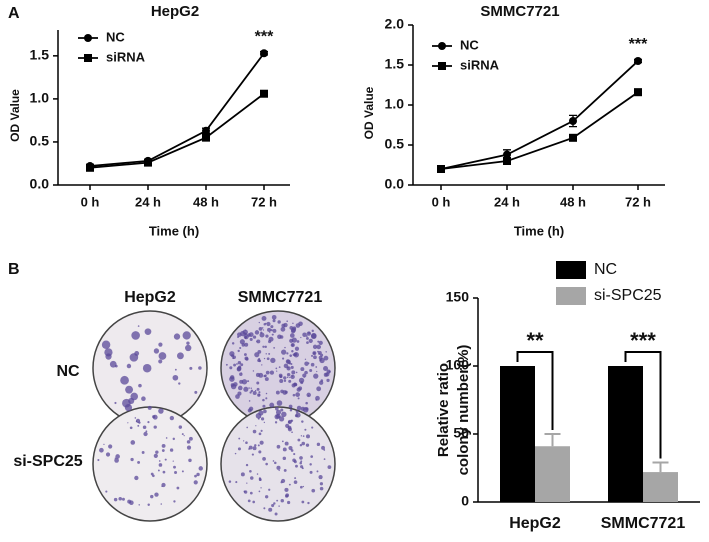  What do you see at coordinates (40, 184) in the screenshot?
I see `y-tick-label: 0.0` at bounding box center [40, 184].